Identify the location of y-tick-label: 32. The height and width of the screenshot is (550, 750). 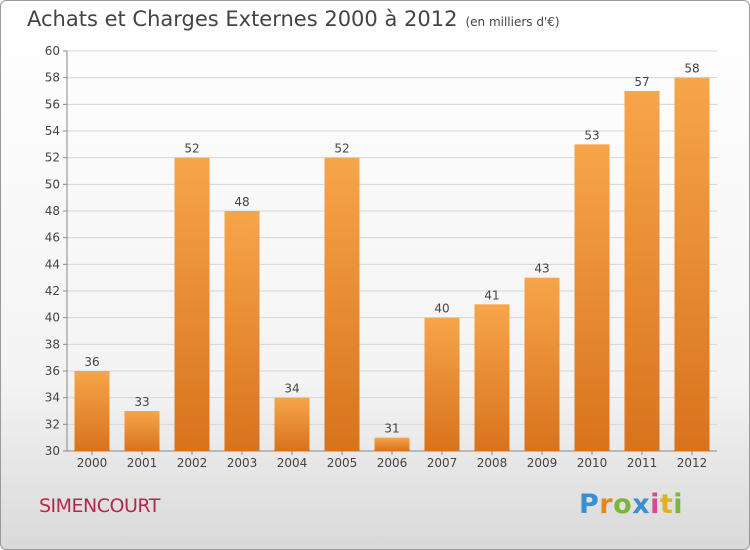
(52, 424).